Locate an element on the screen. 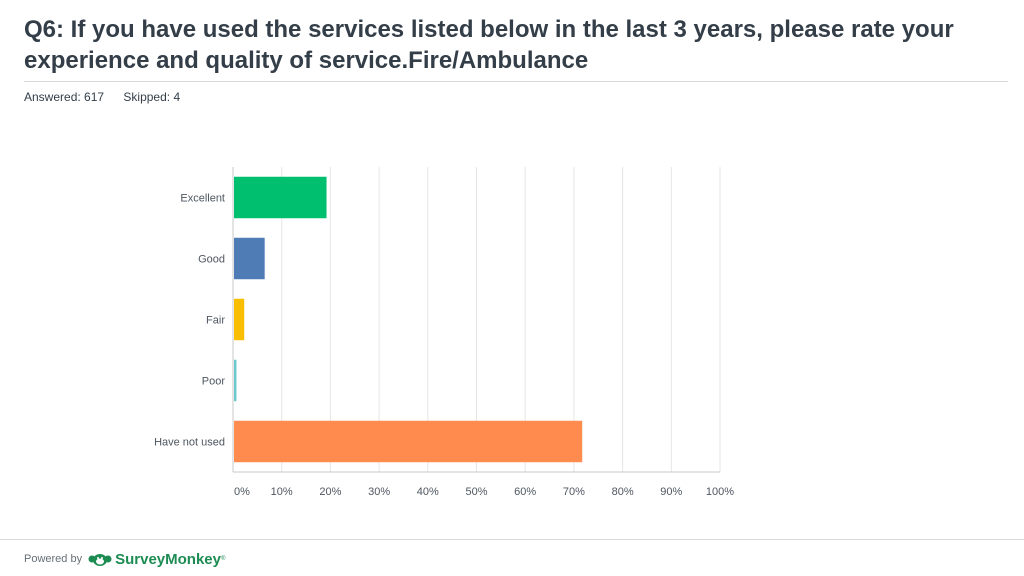 This screenshot has height=576, width=1024. surveymonkey-logo: SurveyMonkey ® is located at coordinates (156, 559).